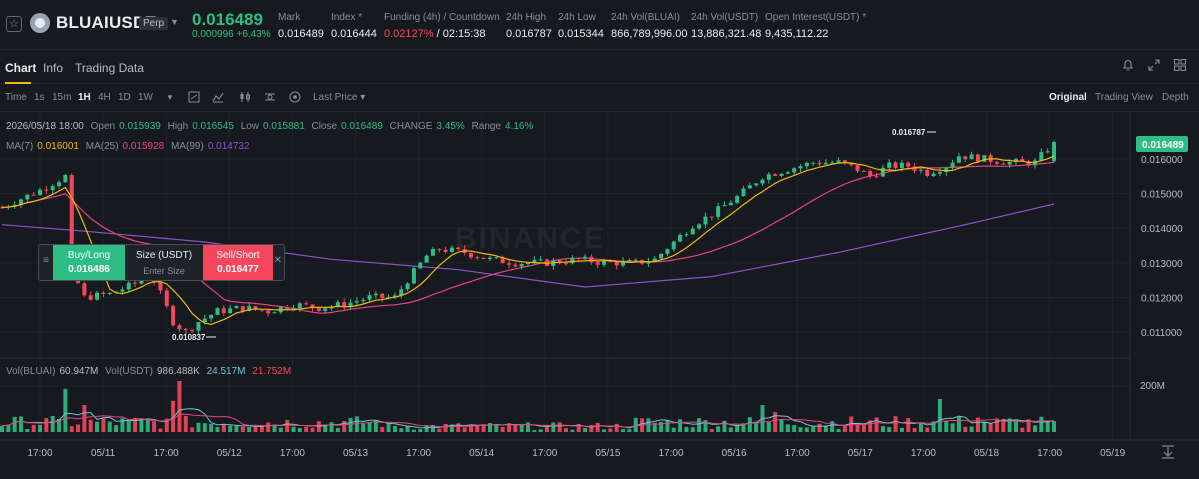 Image resolution: width=1199 pixels, height=479 pixels. What do you see at coordinates (46, 260) in the screenshot?
I see `drag-handle-icon: ≡` at bounding box center [46, 260].